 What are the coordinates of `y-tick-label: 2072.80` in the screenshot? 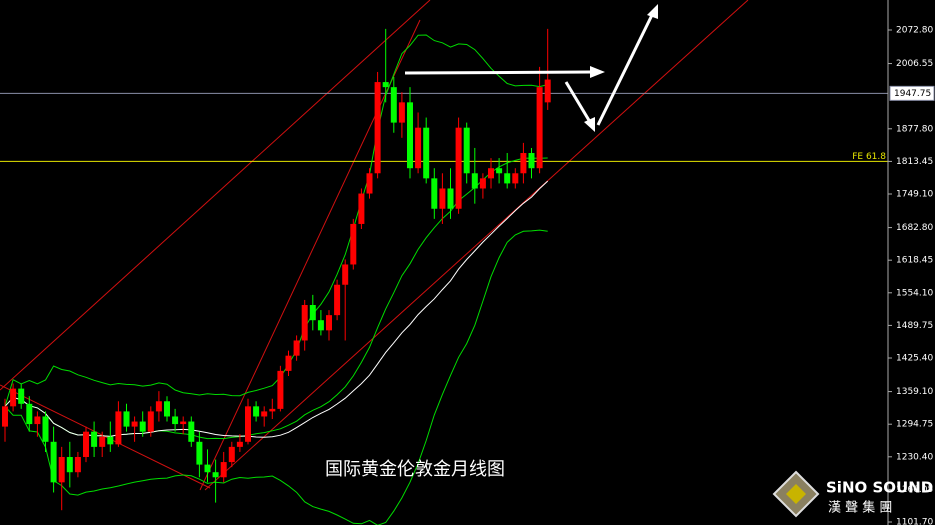 It's located at (914, 30).